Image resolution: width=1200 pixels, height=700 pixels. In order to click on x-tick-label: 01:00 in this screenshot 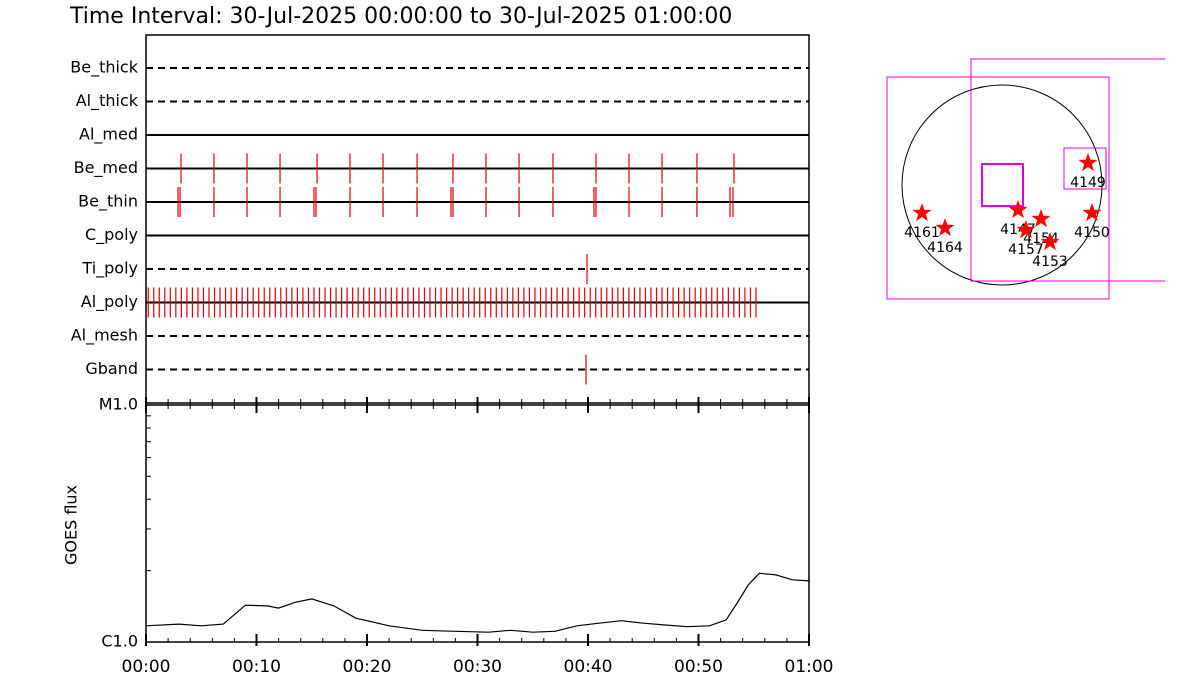, I will do `click(809, 667)`.